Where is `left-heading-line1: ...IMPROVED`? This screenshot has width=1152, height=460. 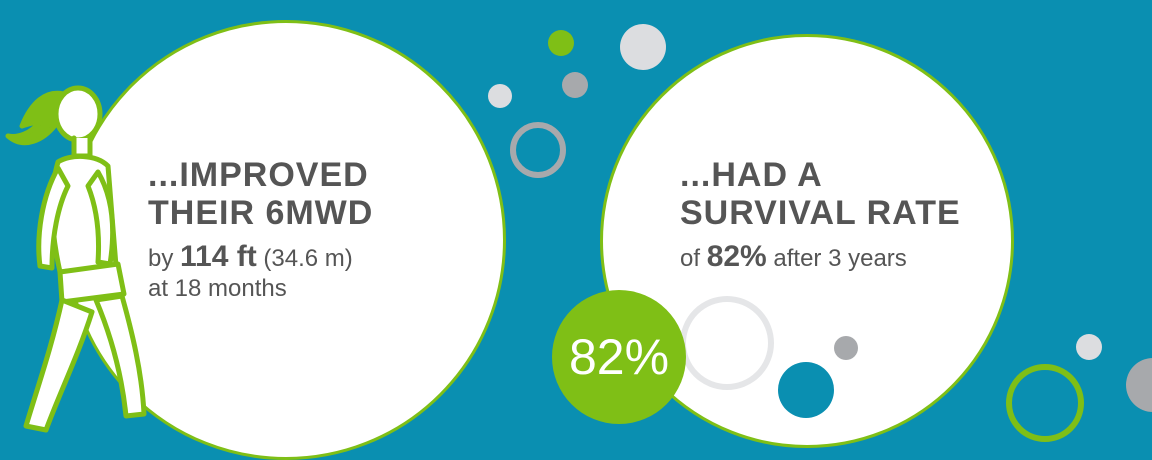 left-heading-line1: ...IMPROVED is located at coordinates (258, 175).